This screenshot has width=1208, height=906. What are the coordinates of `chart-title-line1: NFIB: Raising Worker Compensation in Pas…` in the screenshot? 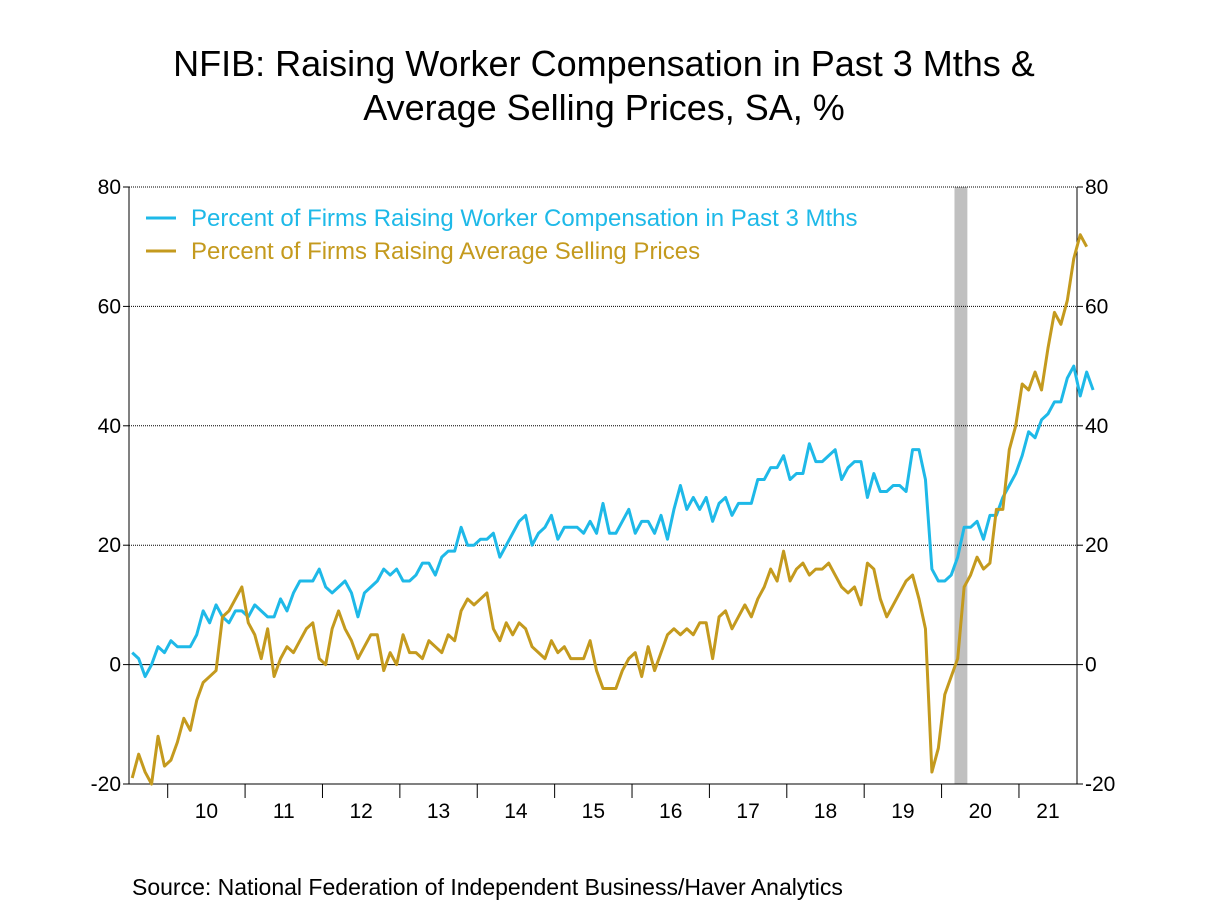 It's located at (604, 63).